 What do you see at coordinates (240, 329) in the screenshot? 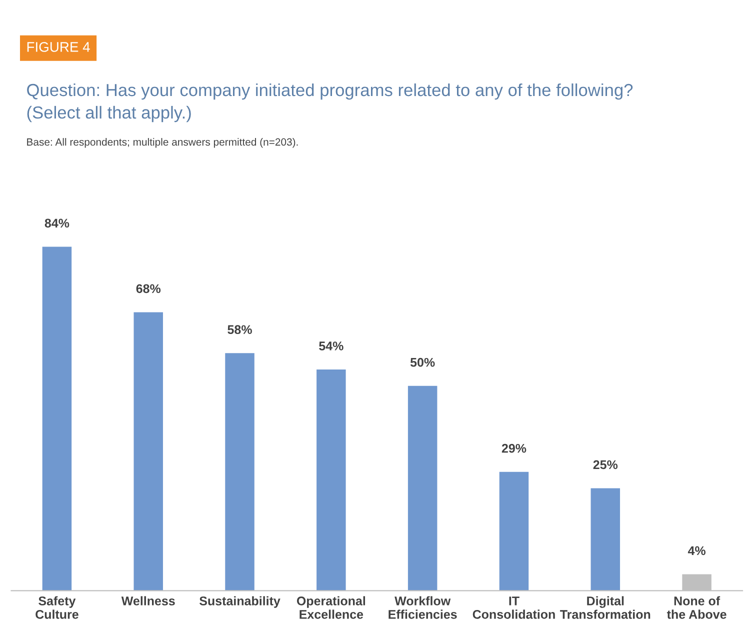
I see `data-label: 58%` at bounding box center [240, 329].